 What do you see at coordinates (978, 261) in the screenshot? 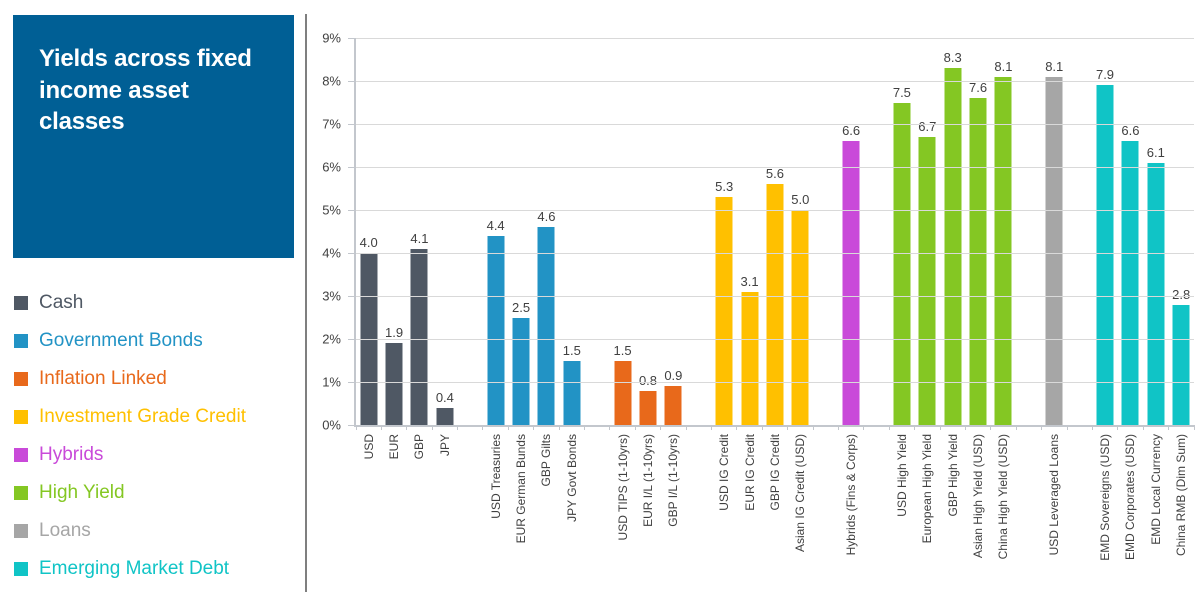
I see `bar-asian-high-yield-usd` at bounding box center [978, 261].